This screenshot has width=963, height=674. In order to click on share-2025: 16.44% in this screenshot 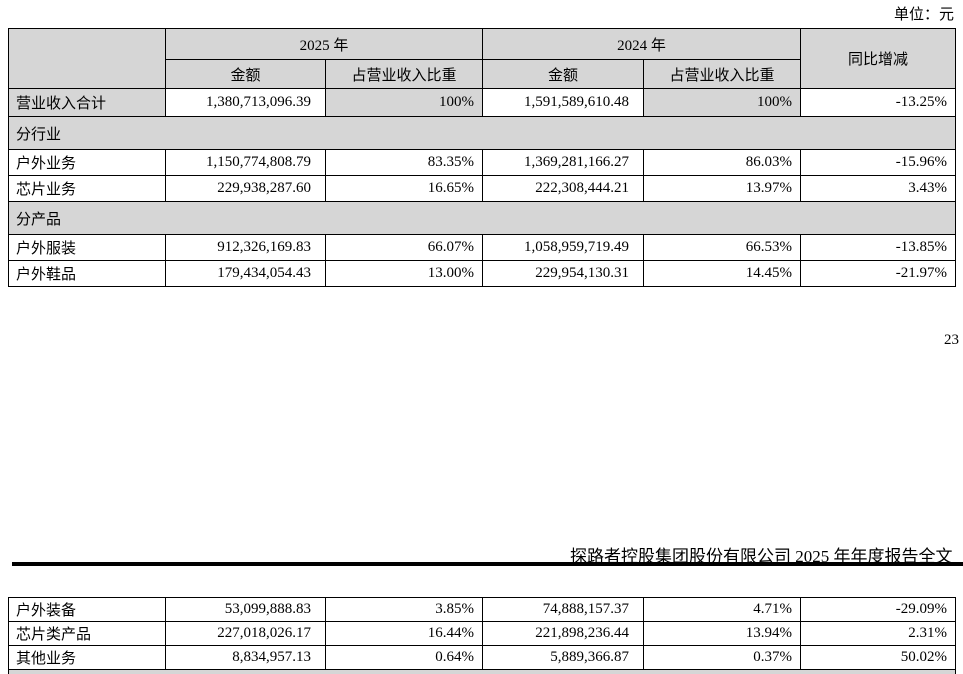, I will do `click(404, 633)`.